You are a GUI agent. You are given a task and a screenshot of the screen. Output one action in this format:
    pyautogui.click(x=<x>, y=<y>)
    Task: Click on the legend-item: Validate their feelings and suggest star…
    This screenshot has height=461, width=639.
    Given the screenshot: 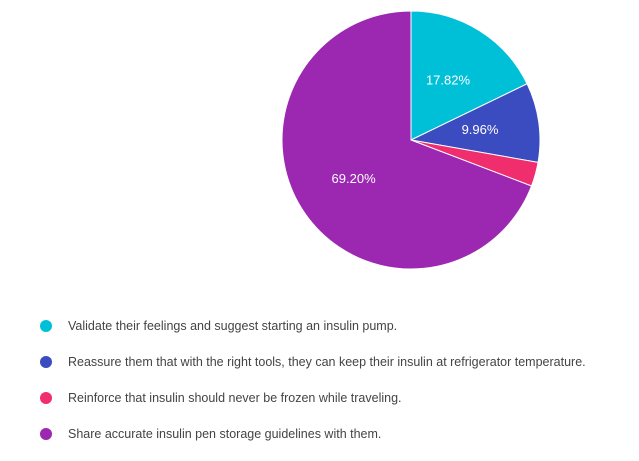 What is the action you would take?
    pyautogui.click(x=313, y=335)
    